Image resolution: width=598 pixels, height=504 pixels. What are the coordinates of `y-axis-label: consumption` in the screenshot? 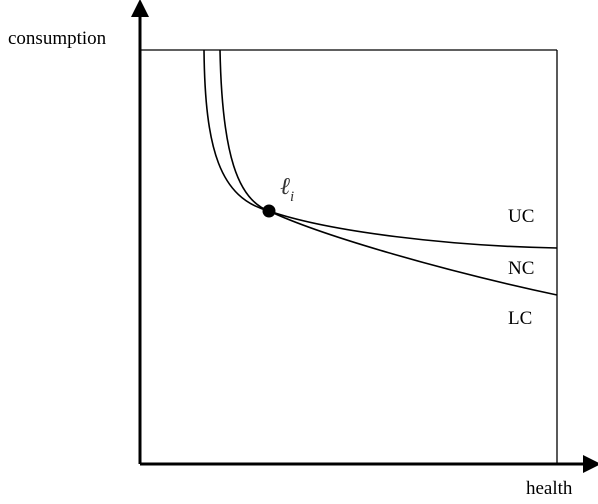 It's located at (57, 38).